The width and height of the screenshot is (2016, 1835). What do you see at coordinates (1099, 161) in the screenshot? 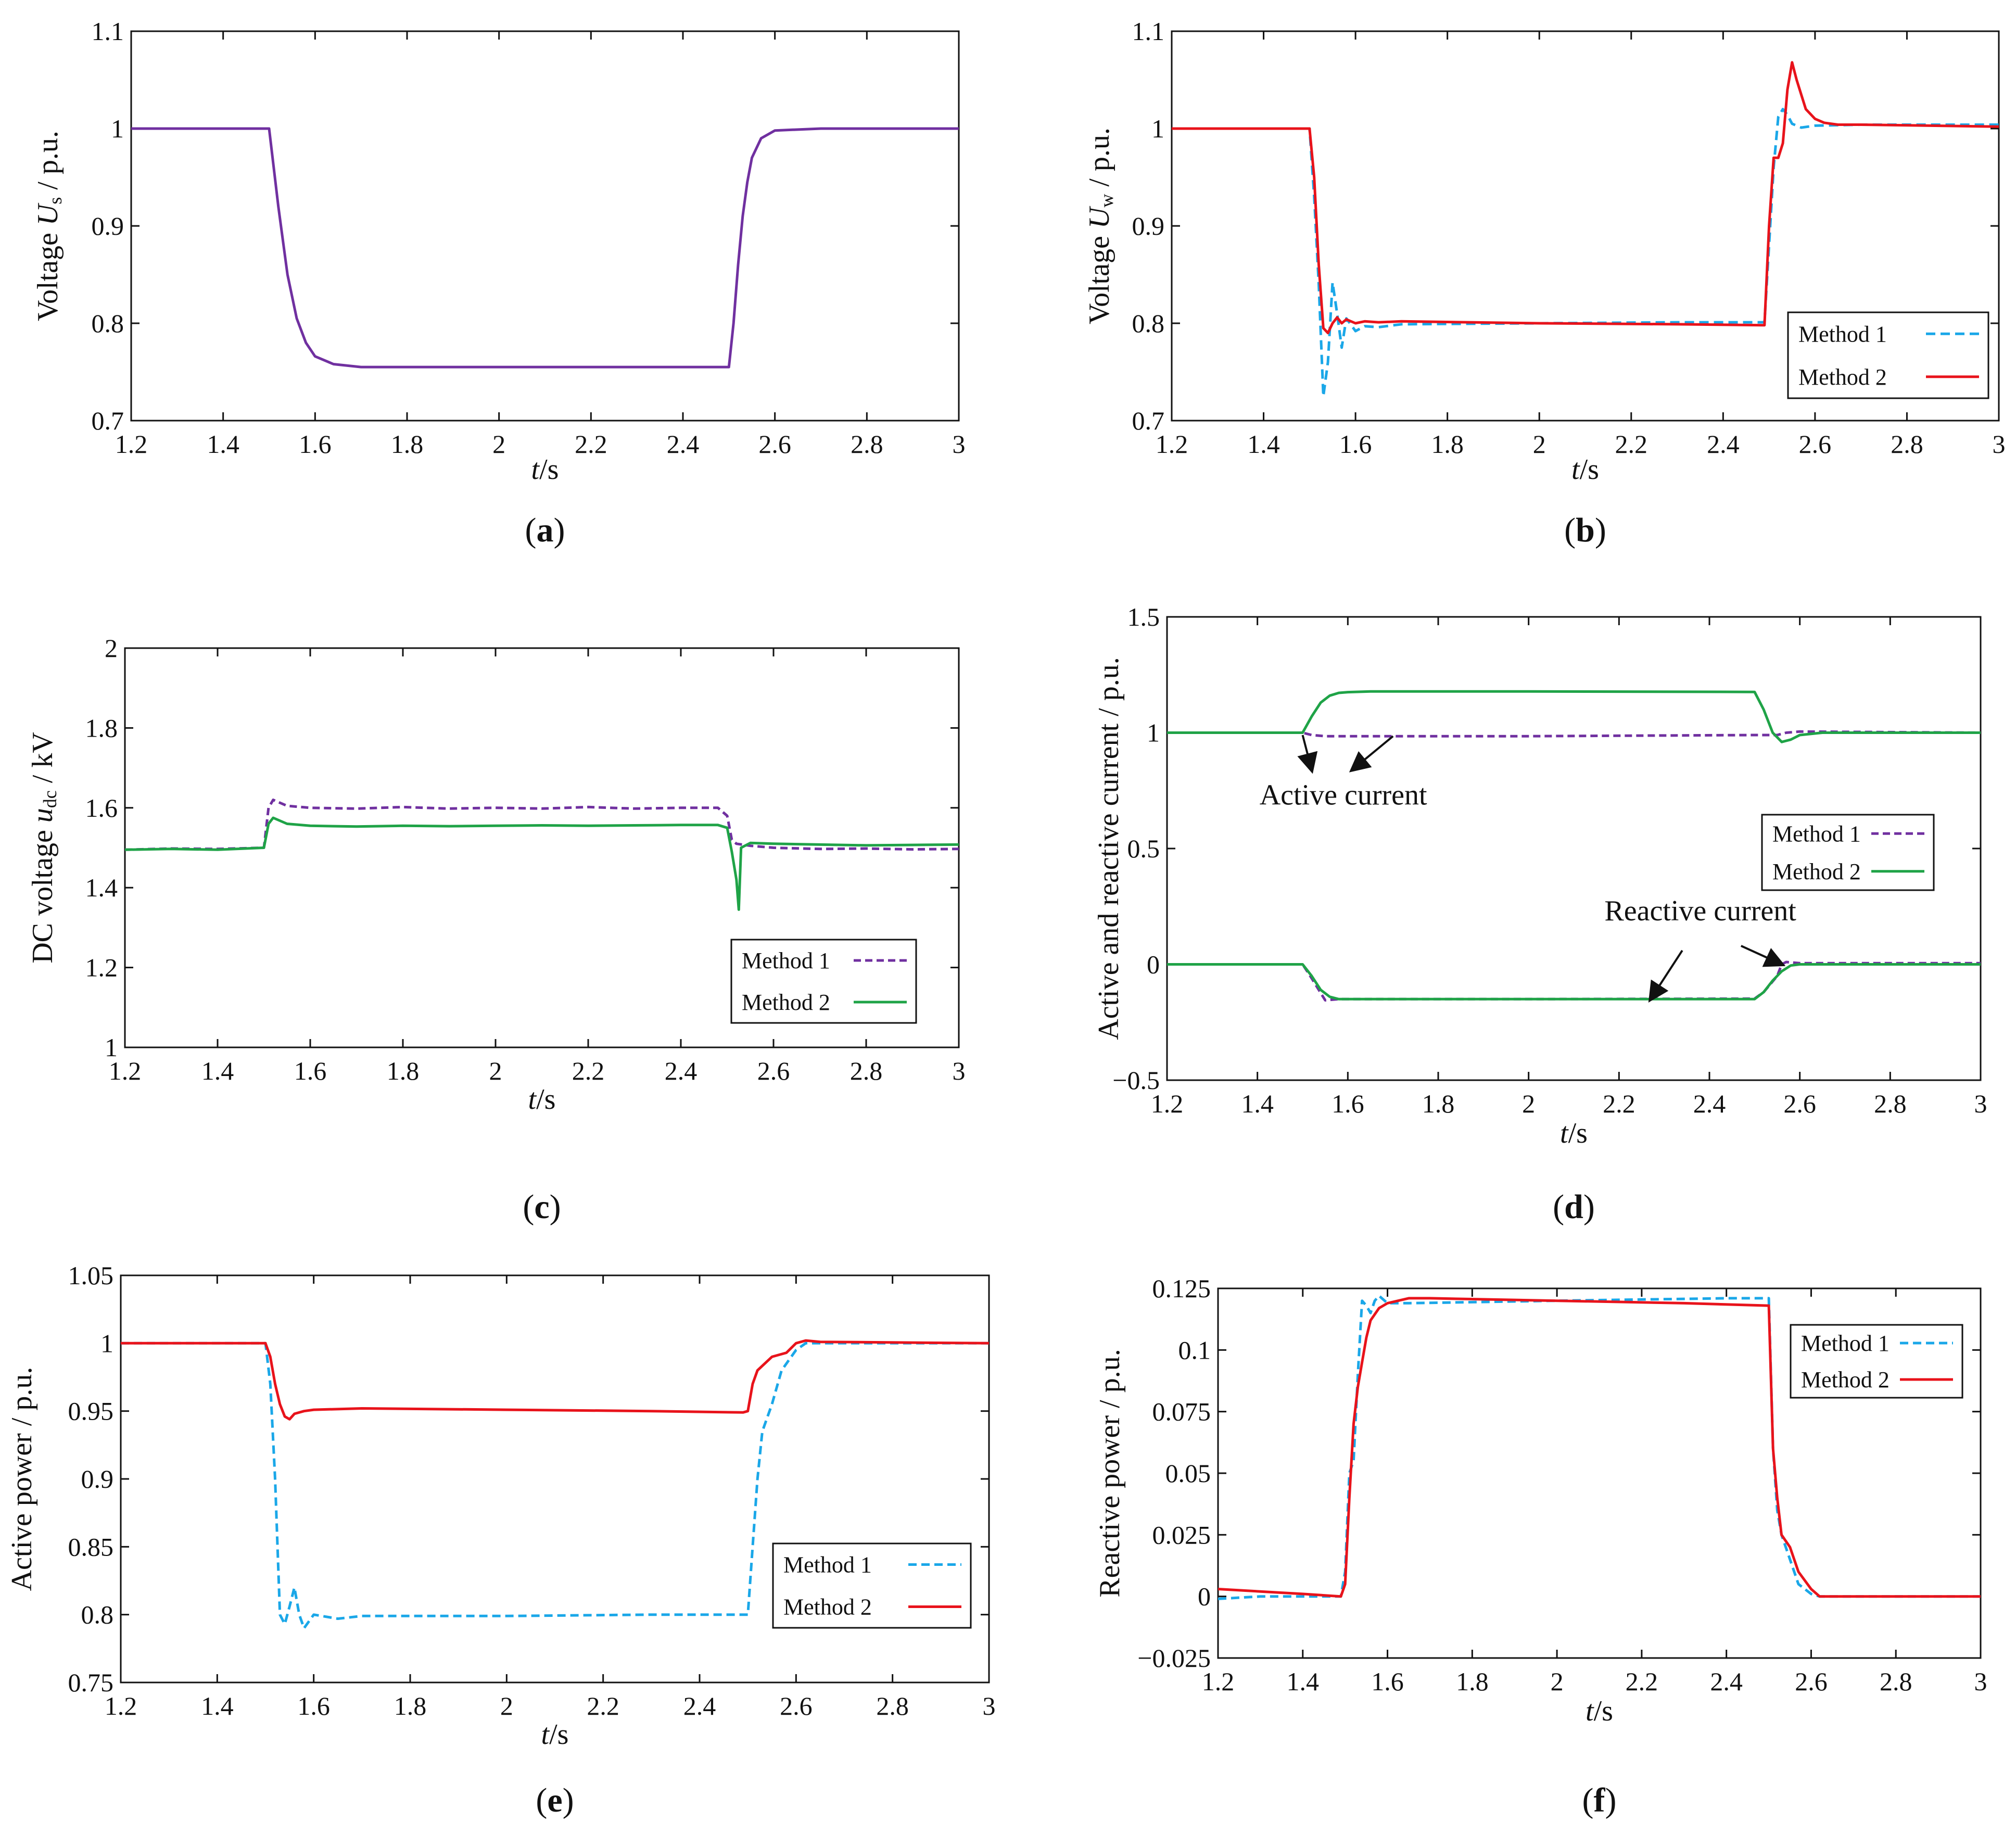
I see `y-axis-label-suffix: / p.u.` at bounding box center [1099, 161].